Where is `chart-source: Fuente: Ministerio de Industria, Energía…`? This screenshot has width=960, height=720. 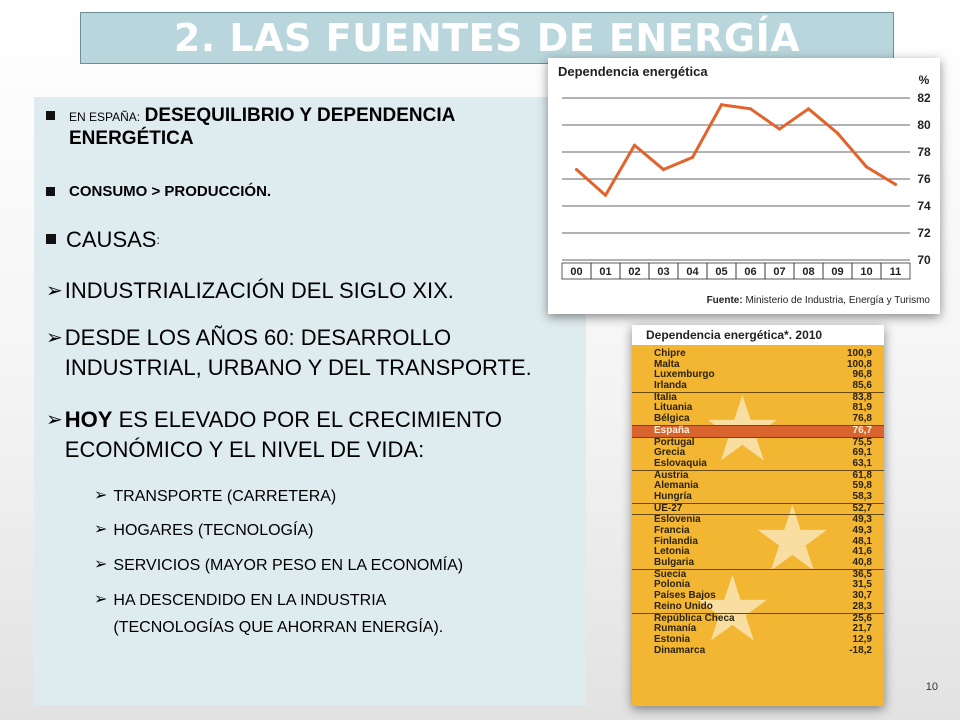 chart-source: Fuente: Ministerio de Industria, Energía… is located at coordinates (818, 300).